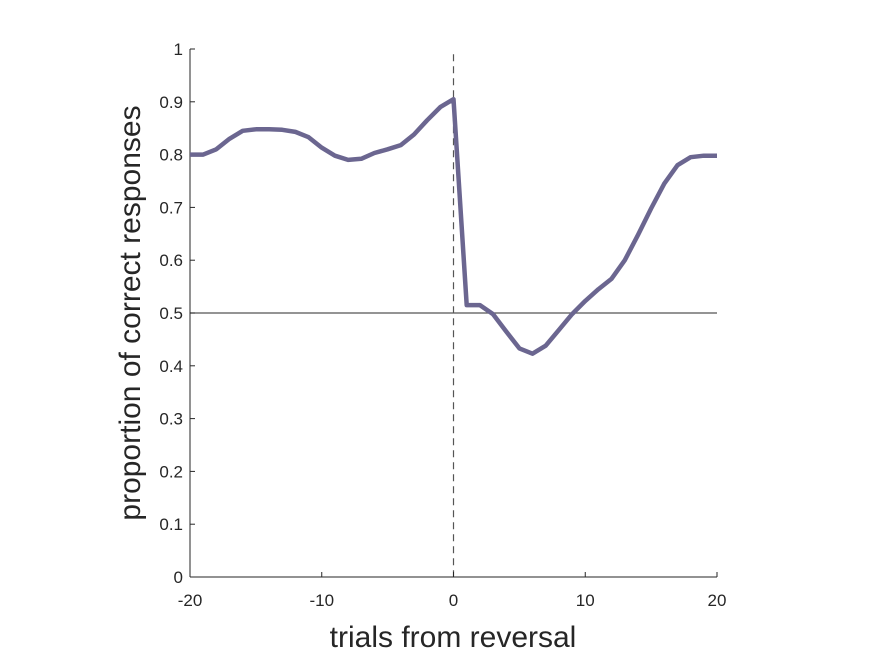 The image size is (875, 656). I want to click on x-tick-label: -10, so click(321, 600).